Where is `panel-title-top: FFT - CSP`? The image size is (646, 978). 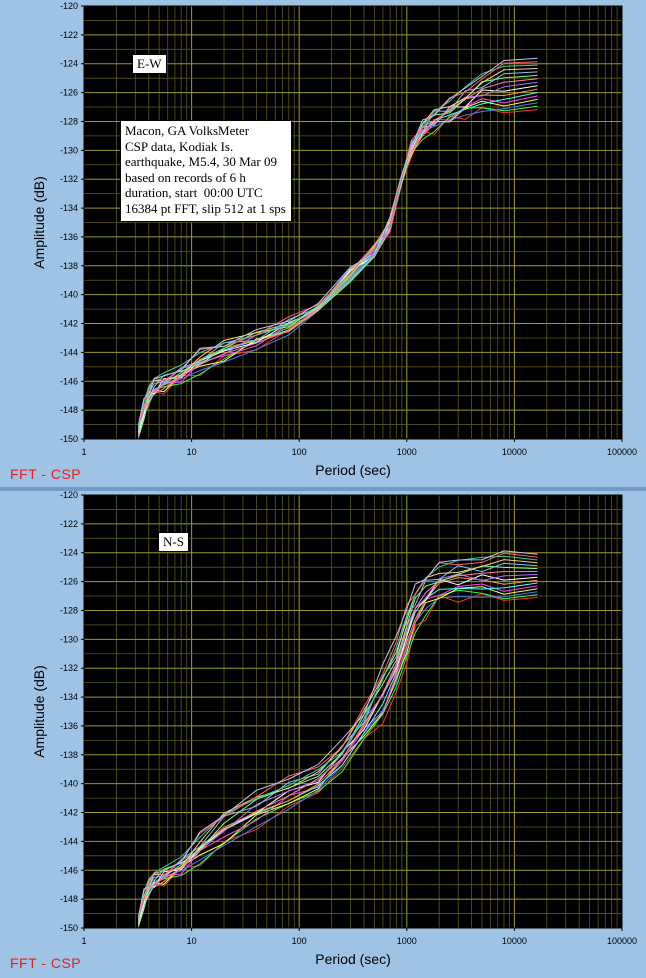
panel-title-top: FFT - CSP is located at coordinates (46, 474).